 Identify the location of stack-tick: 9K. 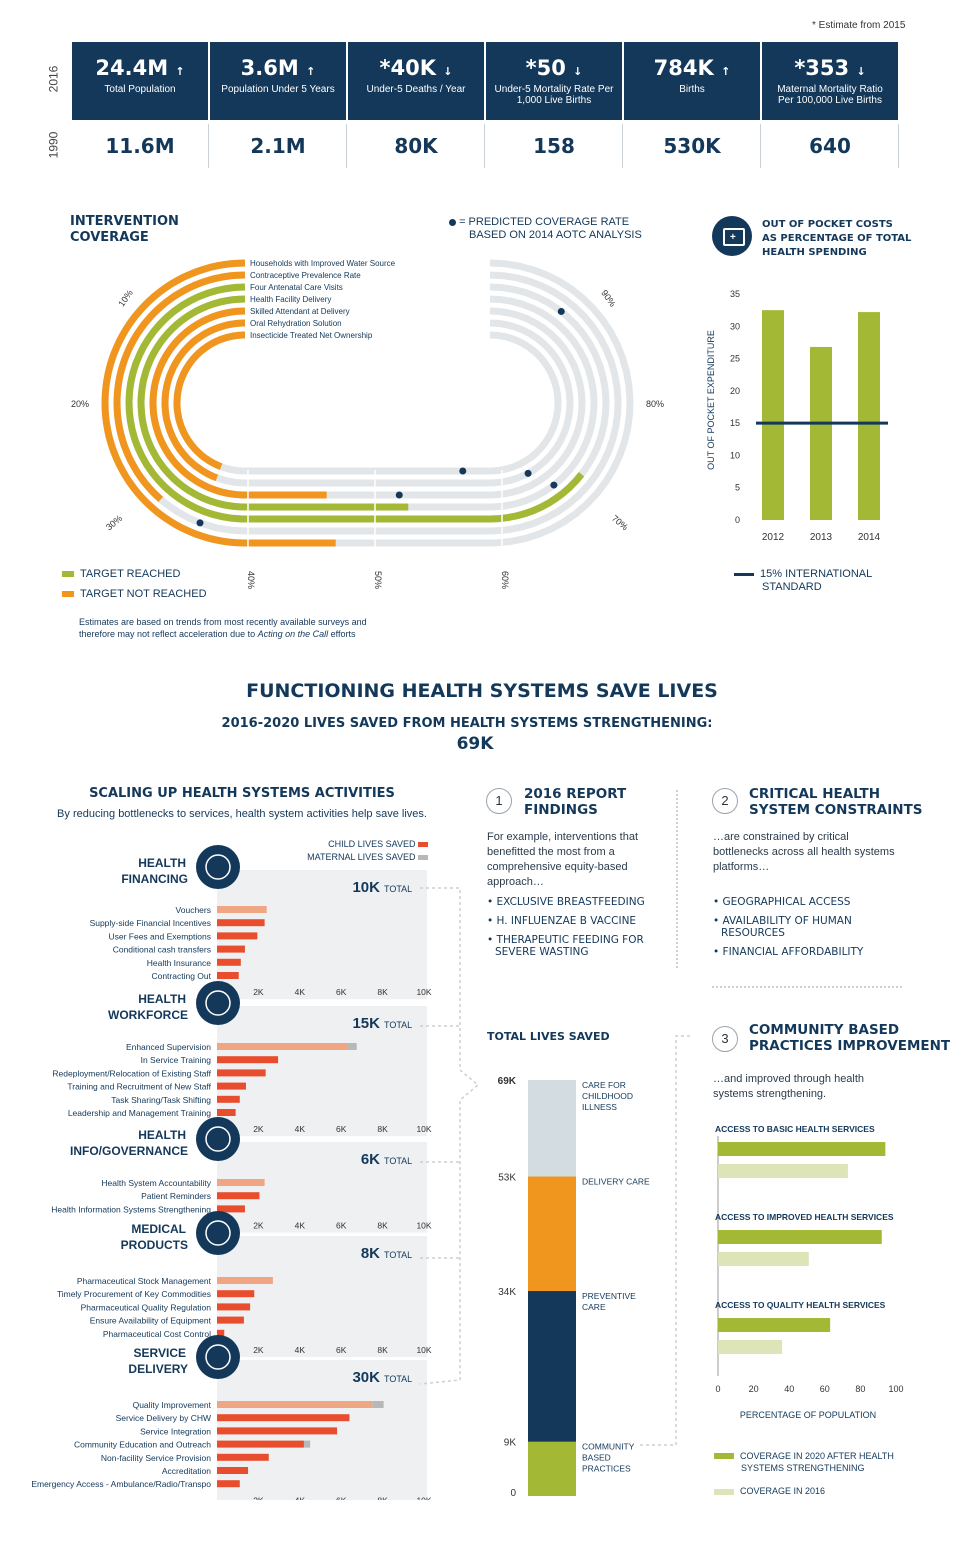
(510, 1443).